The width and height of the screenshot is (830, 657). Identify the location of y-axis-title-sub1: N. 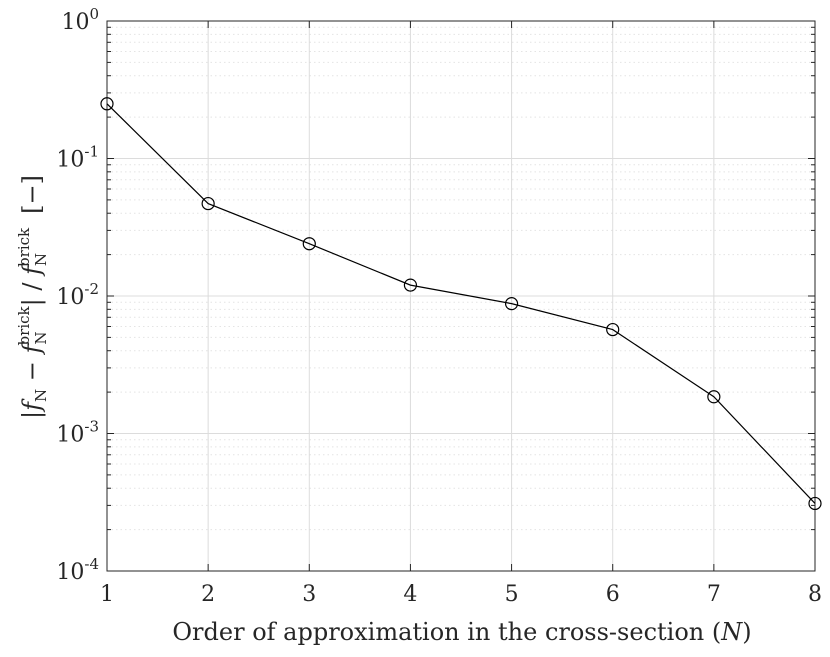
(41, 395).